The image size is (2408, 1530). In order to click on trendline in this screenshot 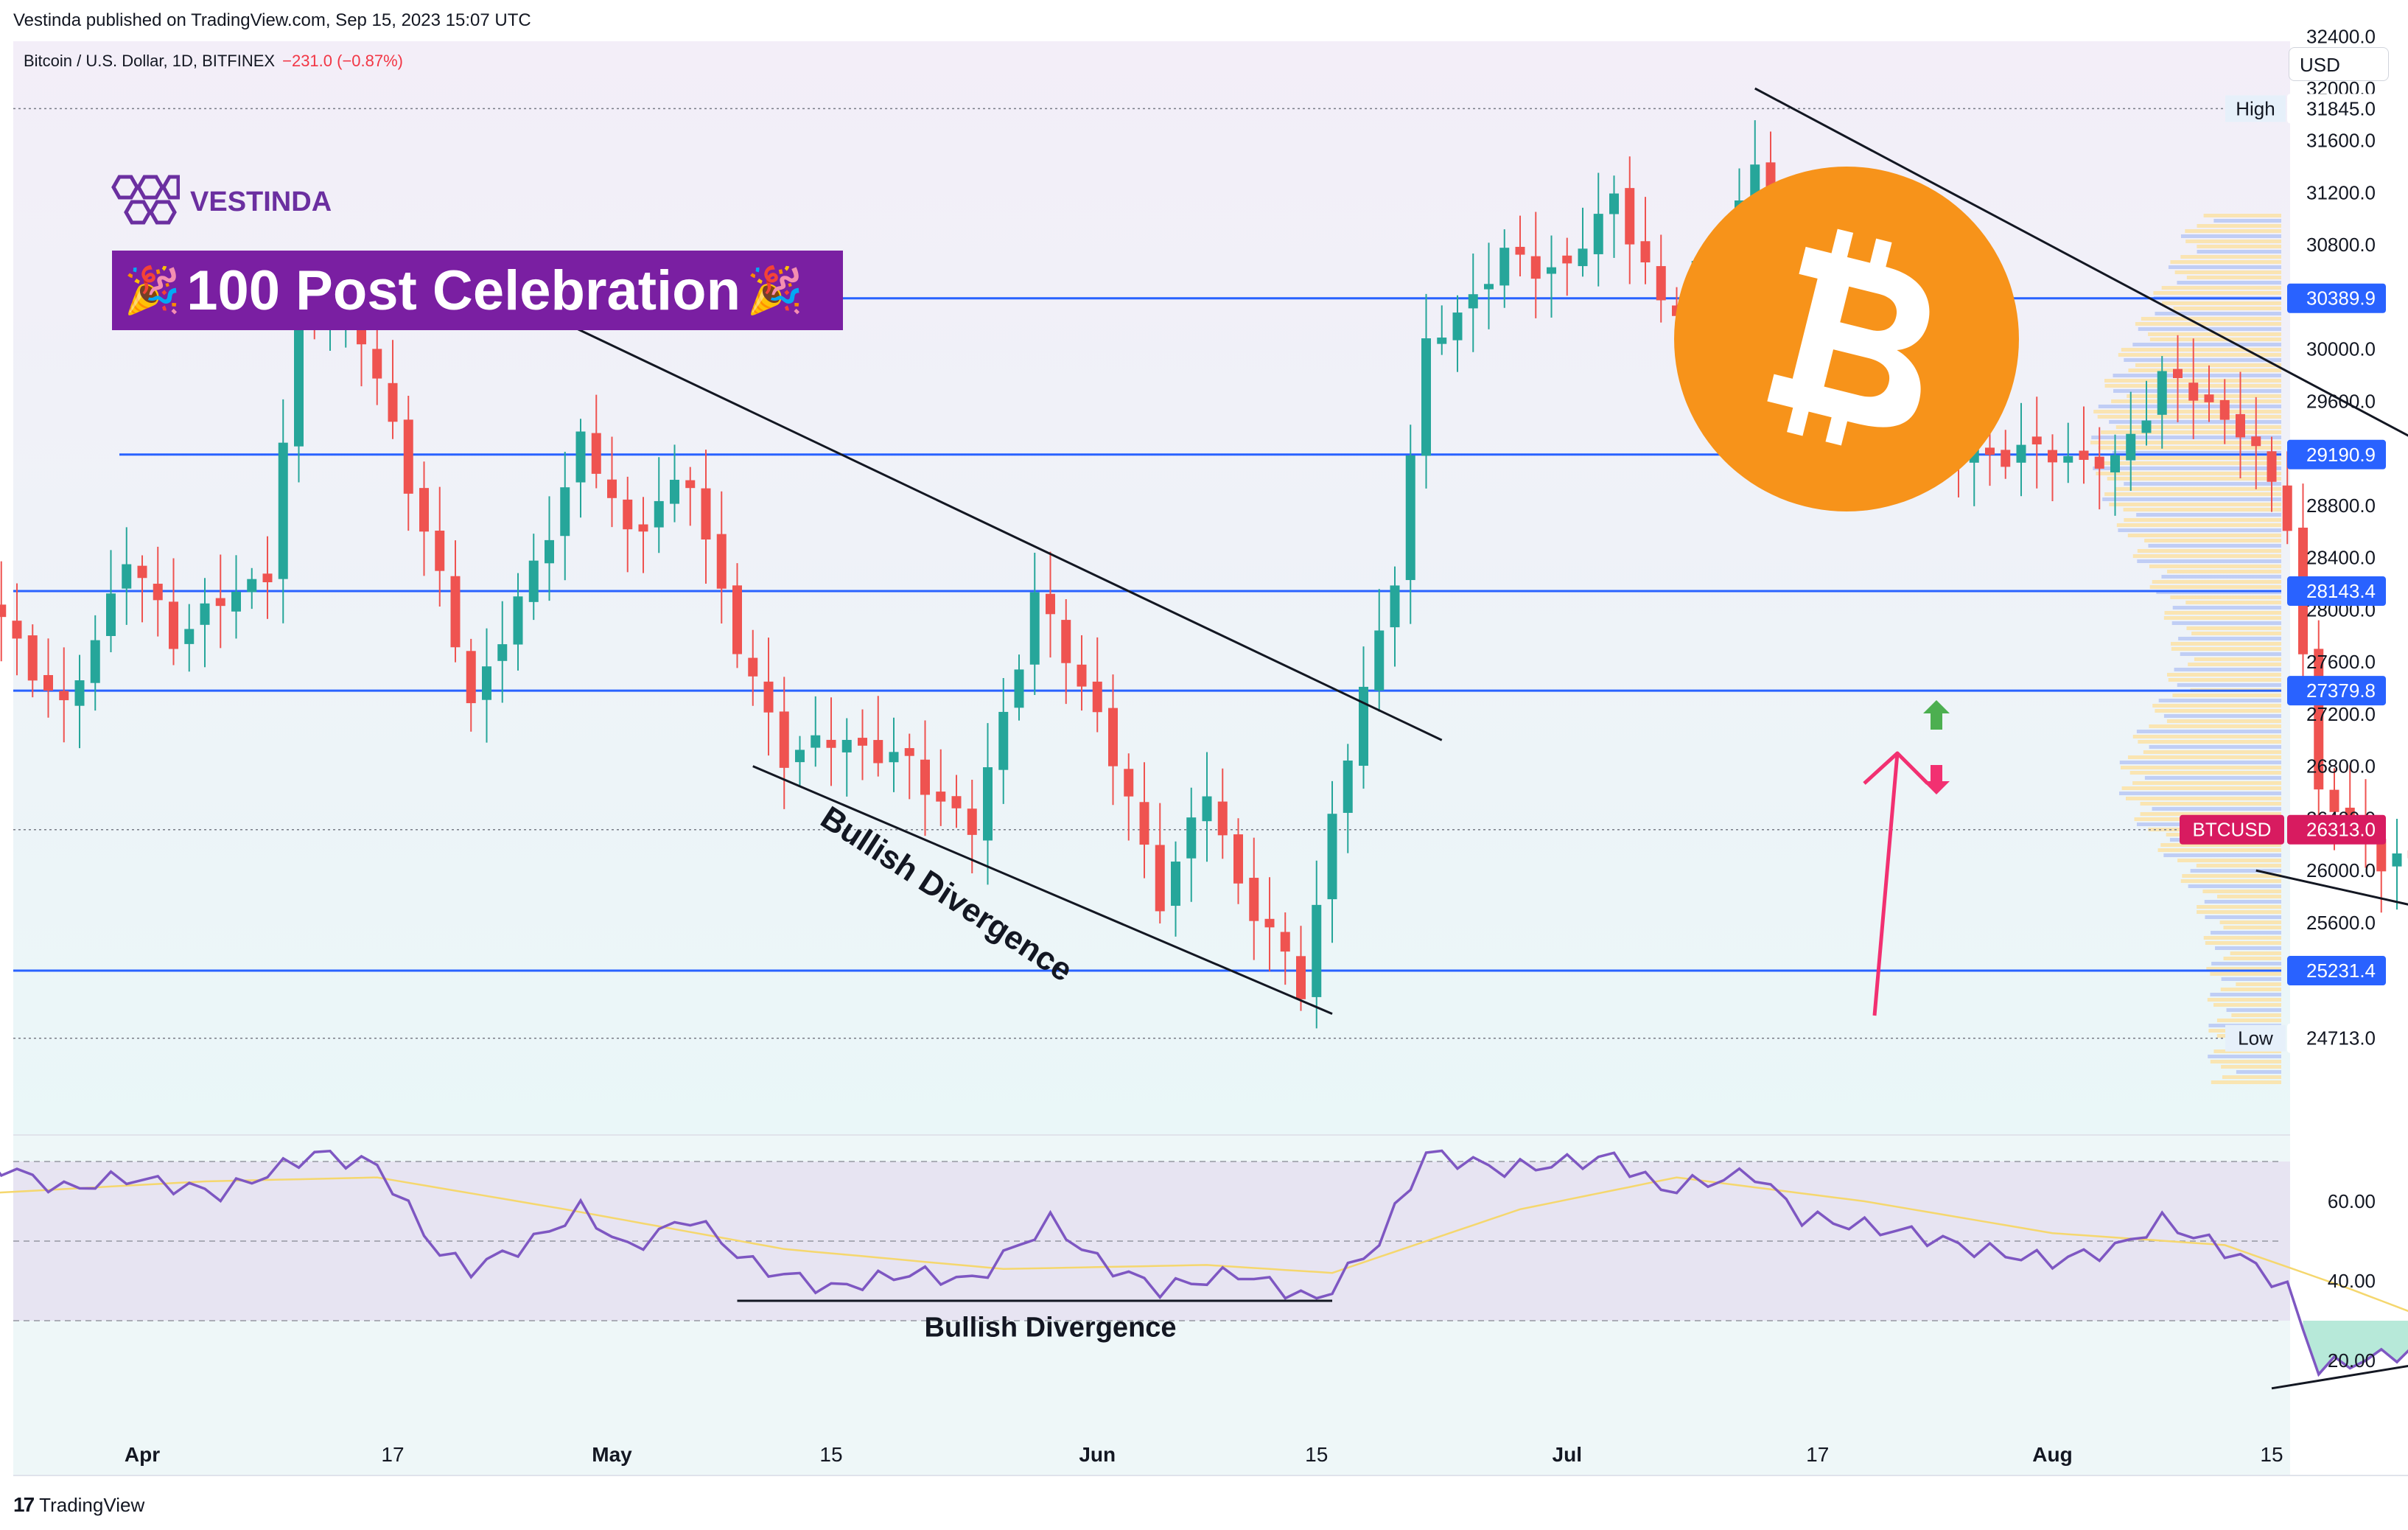, I will do `click(2081, 262)`.